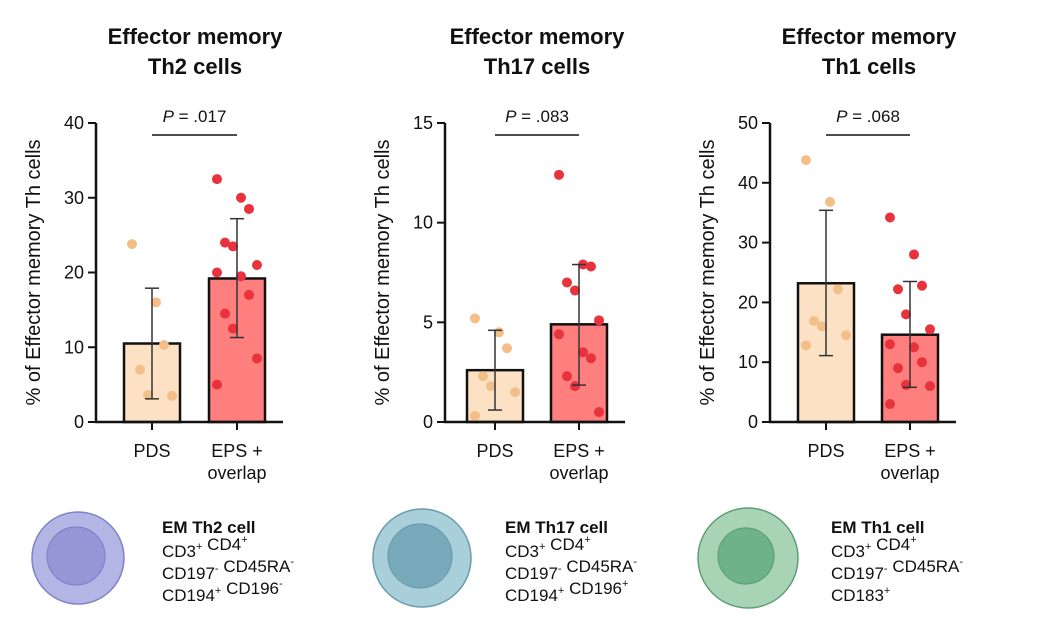  I want to click on cell-name: EM Th2 cell, so click(209, 527).